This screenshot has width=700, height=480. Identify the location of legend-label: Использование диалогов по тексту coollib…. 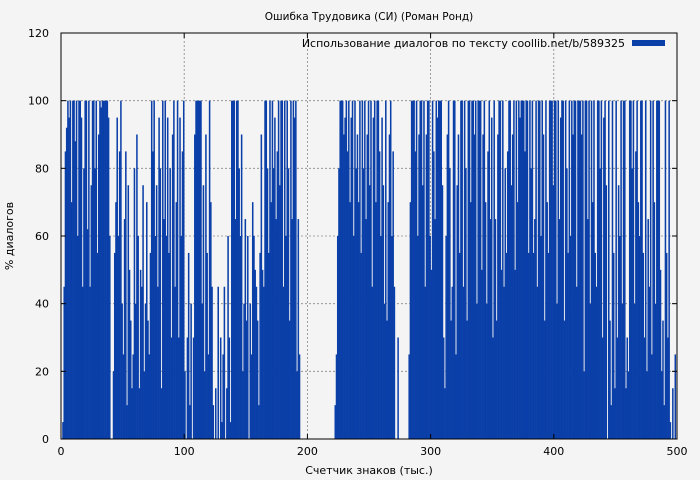
(463, 43).